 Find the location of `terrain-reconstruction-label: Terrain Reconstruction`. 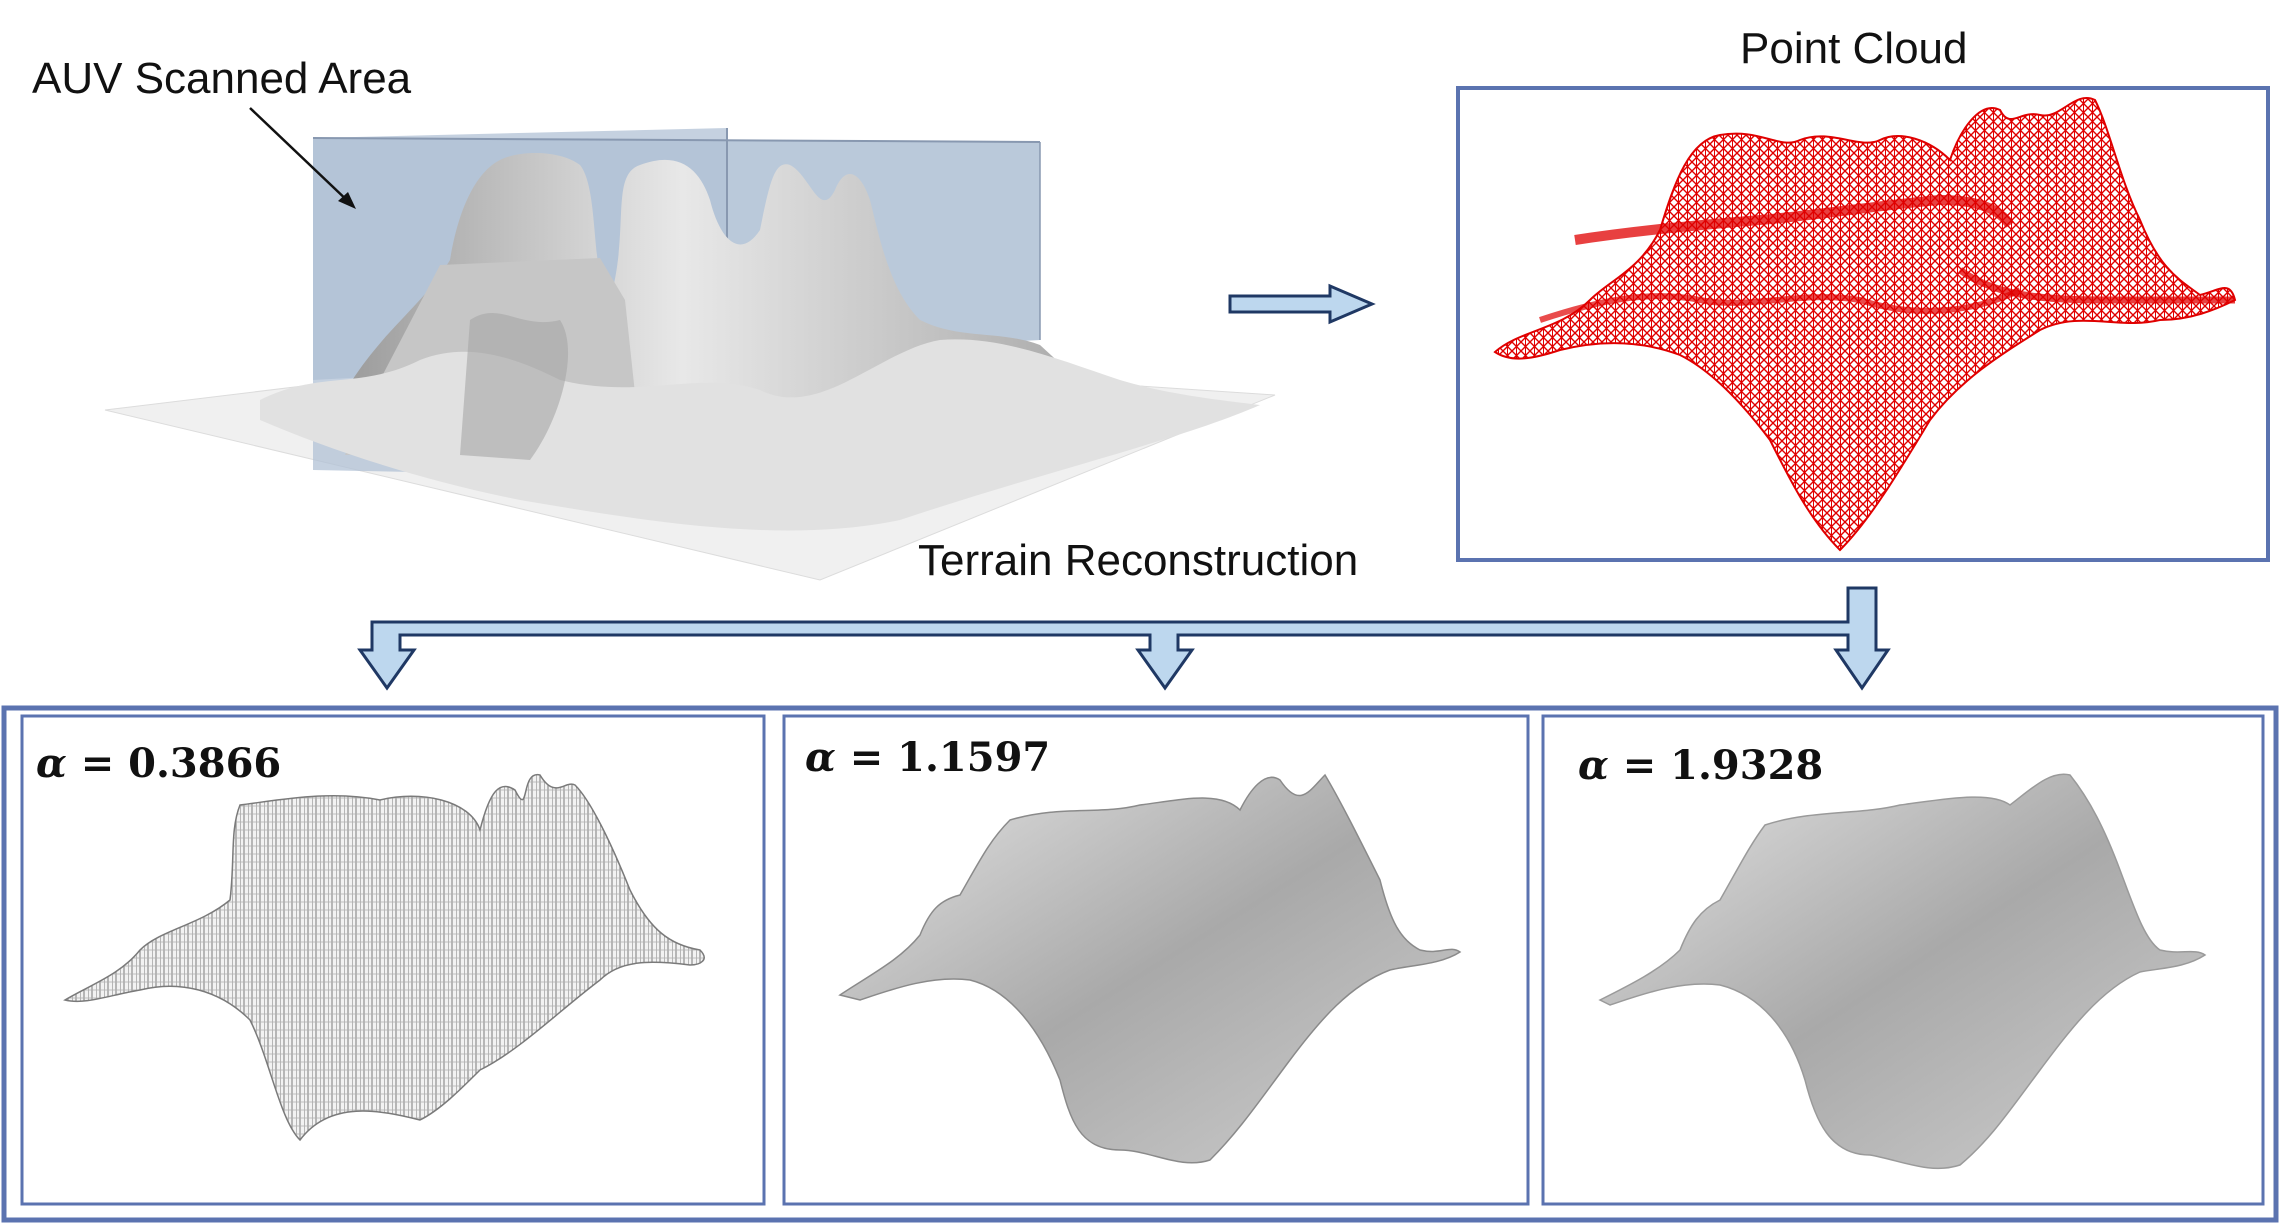

terrain-reconstruction-label: Terrain Reconstruction is located at coordinates (1138, 560).